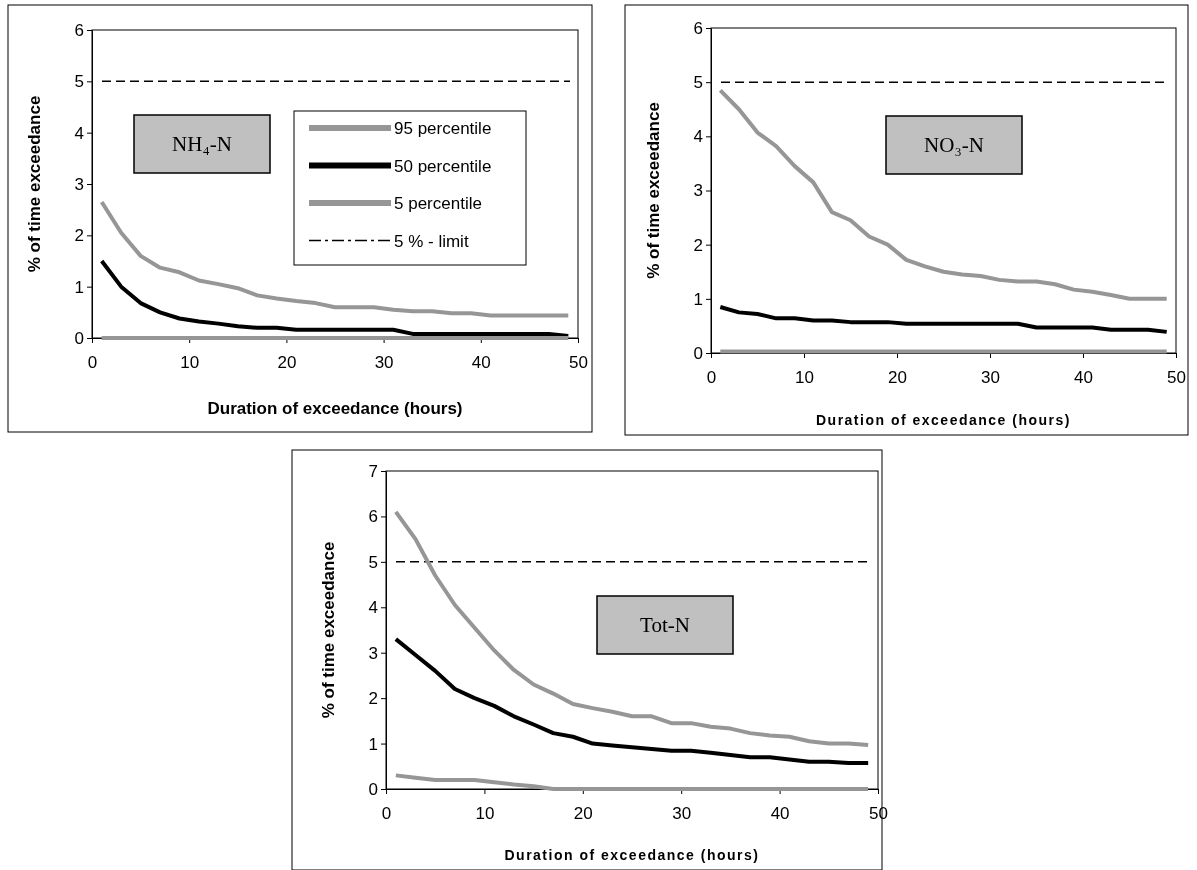 This screenshot has height=870, width=1197. Describe the element at coordinates (954, 145) in the screenshot. I see `annotation: NO₃-N` at that location.